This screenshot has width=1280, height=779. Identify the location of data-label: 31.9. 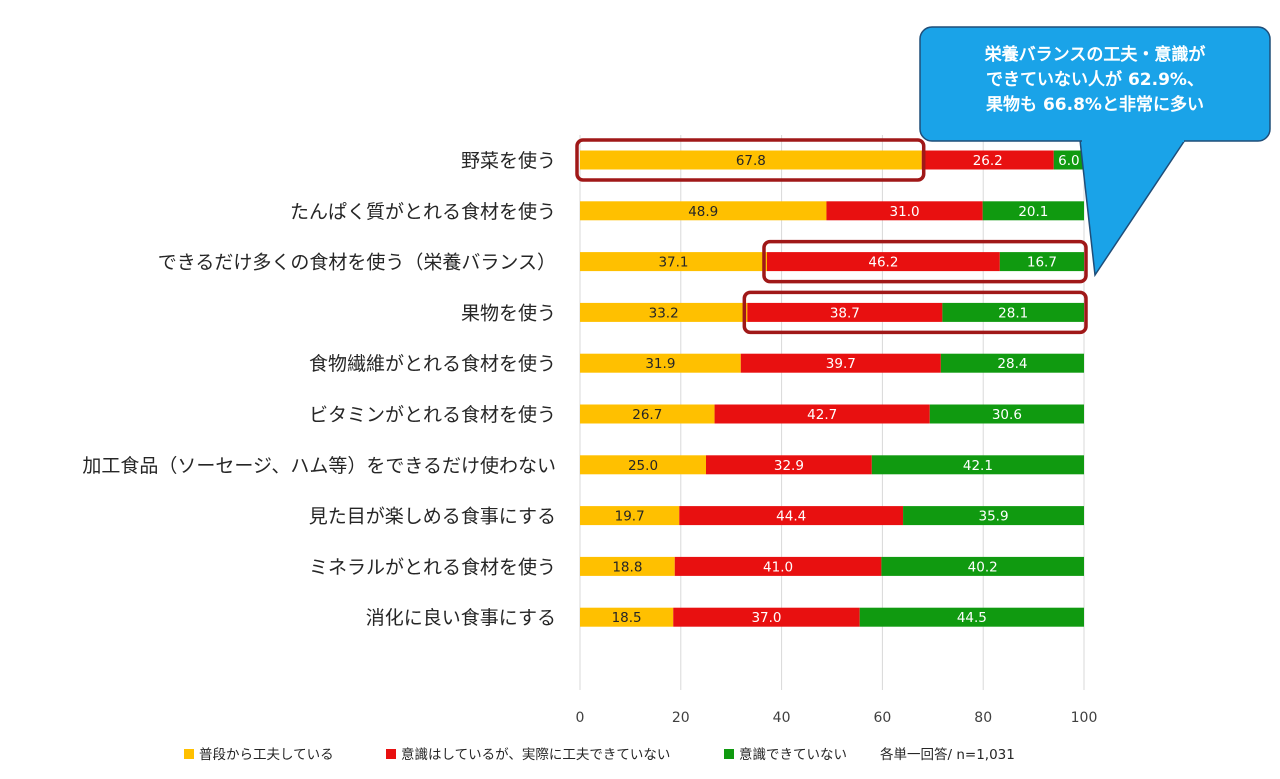
(660, 364).